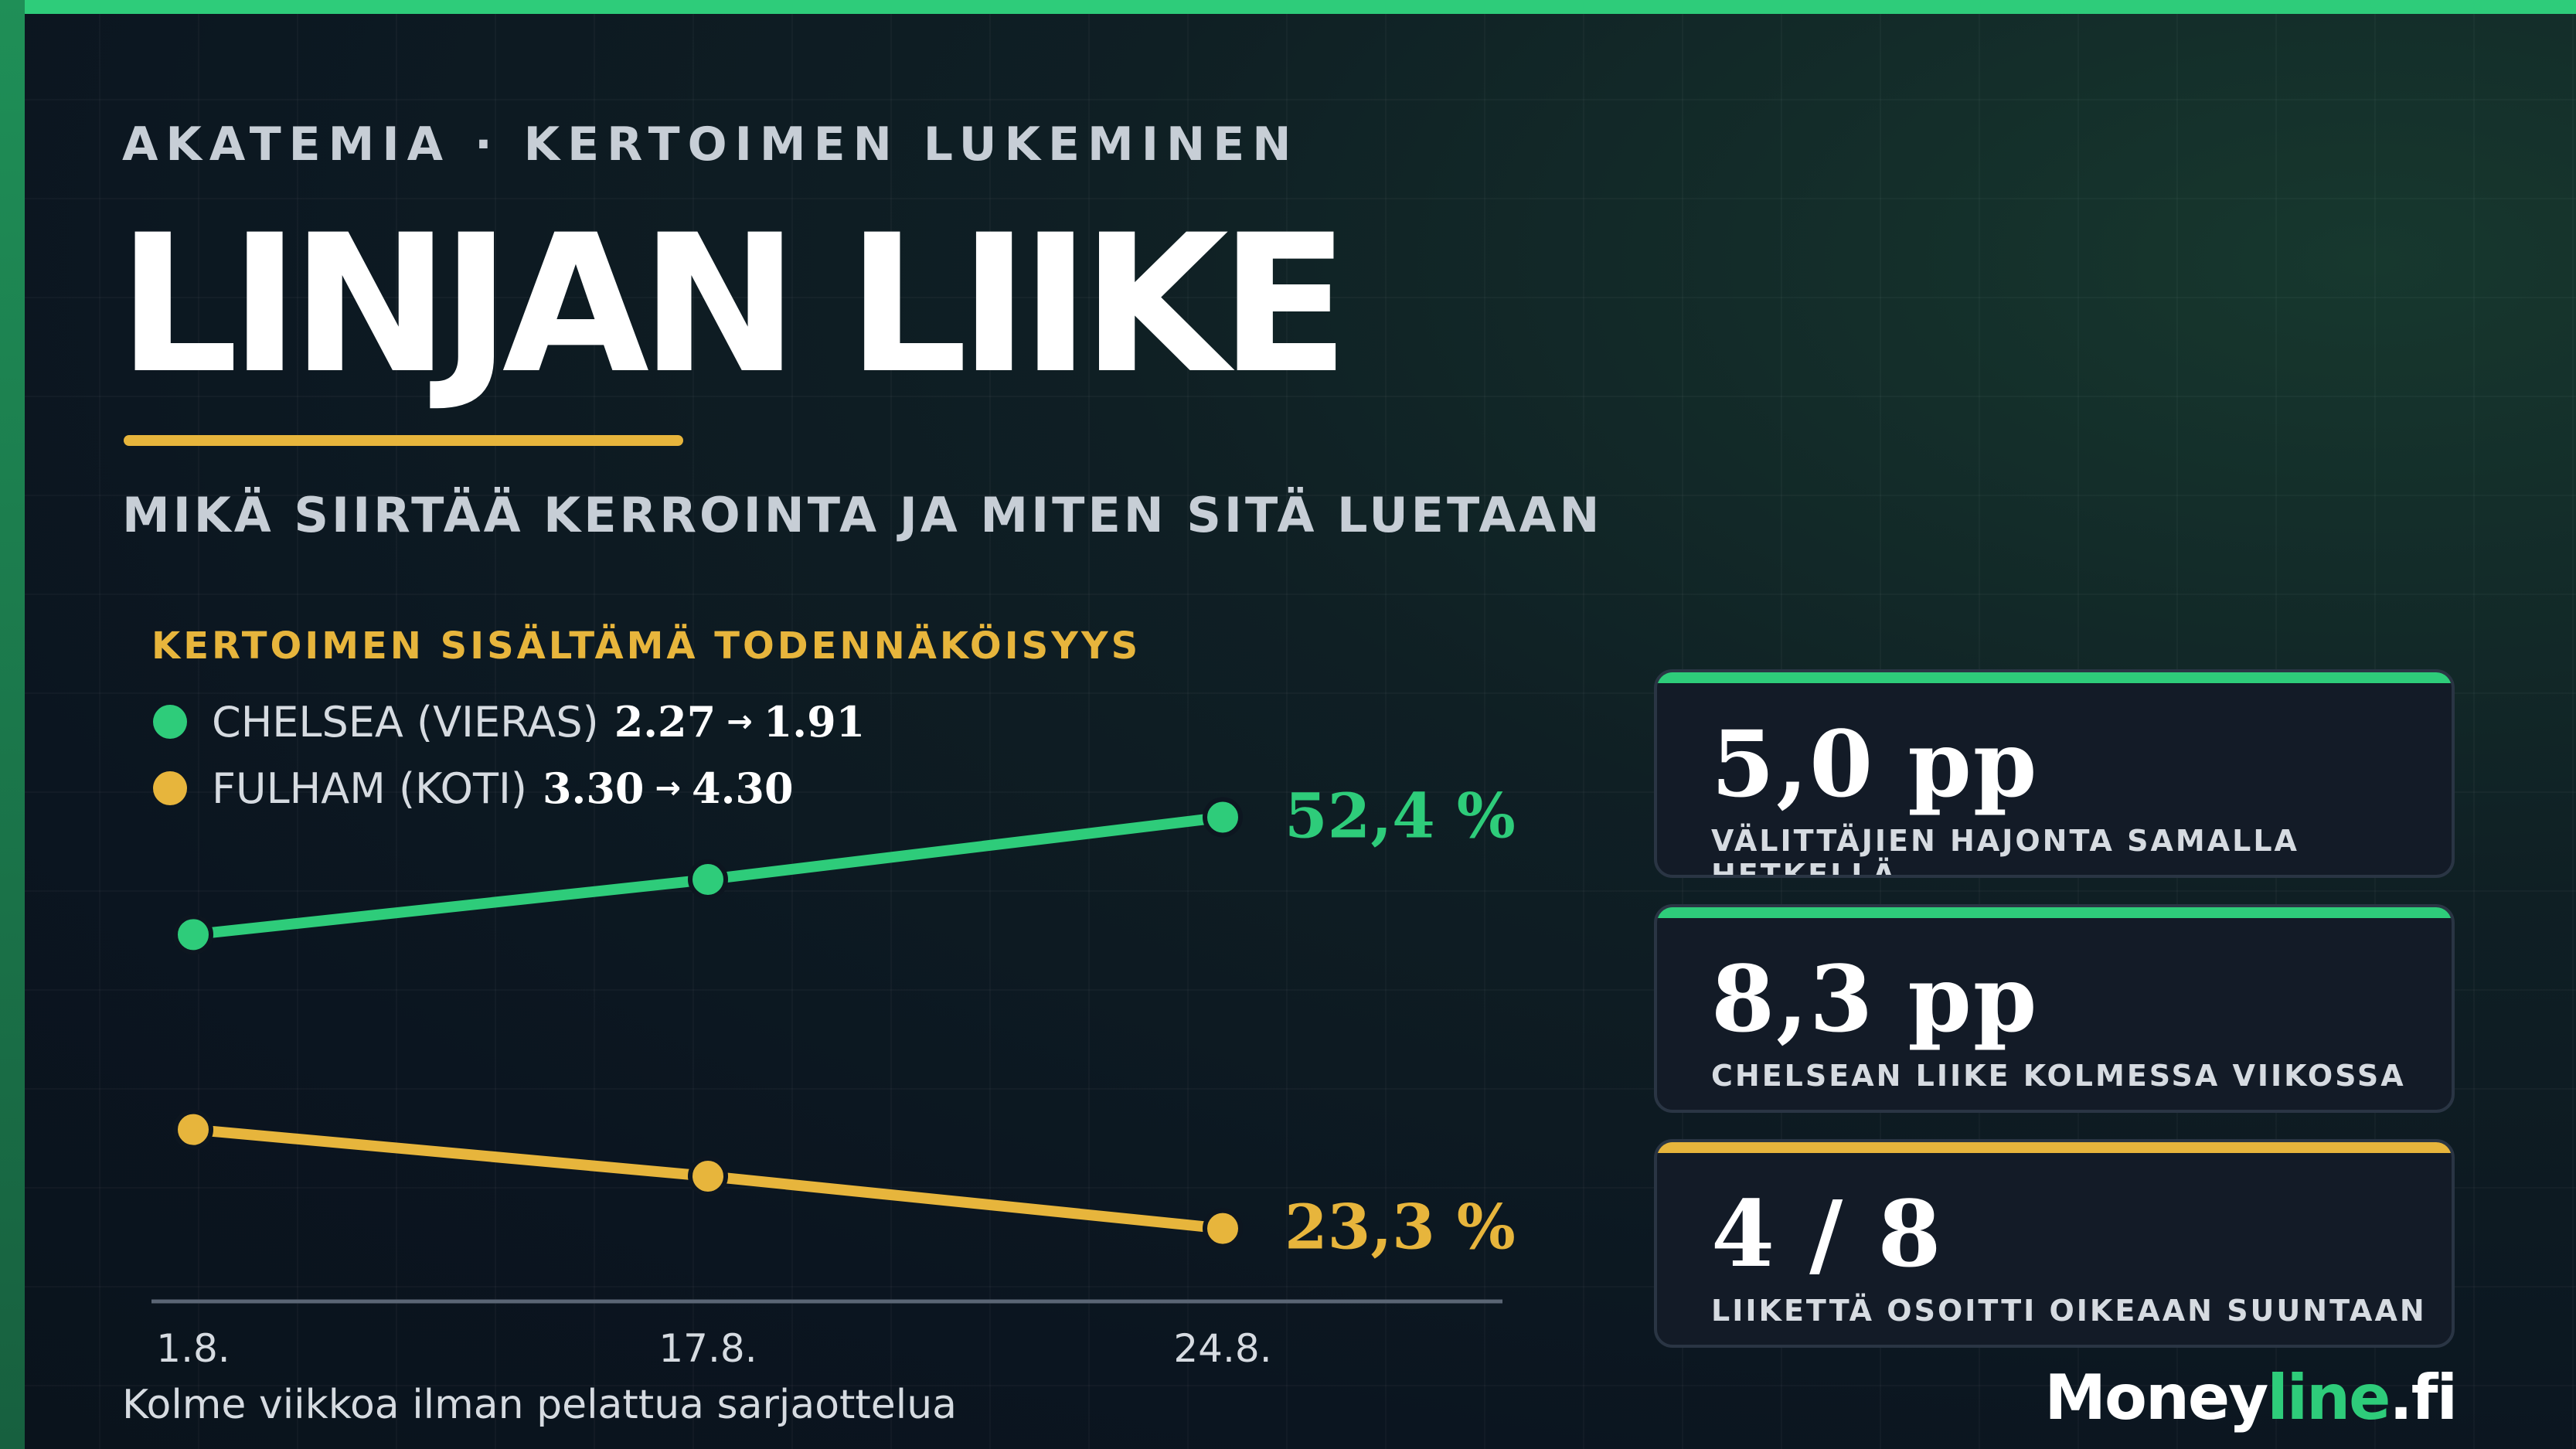 Image resolution: width=2576 pixels, height=1449 pixels. I want to click on top-accent-bar, so click(1288, 7).